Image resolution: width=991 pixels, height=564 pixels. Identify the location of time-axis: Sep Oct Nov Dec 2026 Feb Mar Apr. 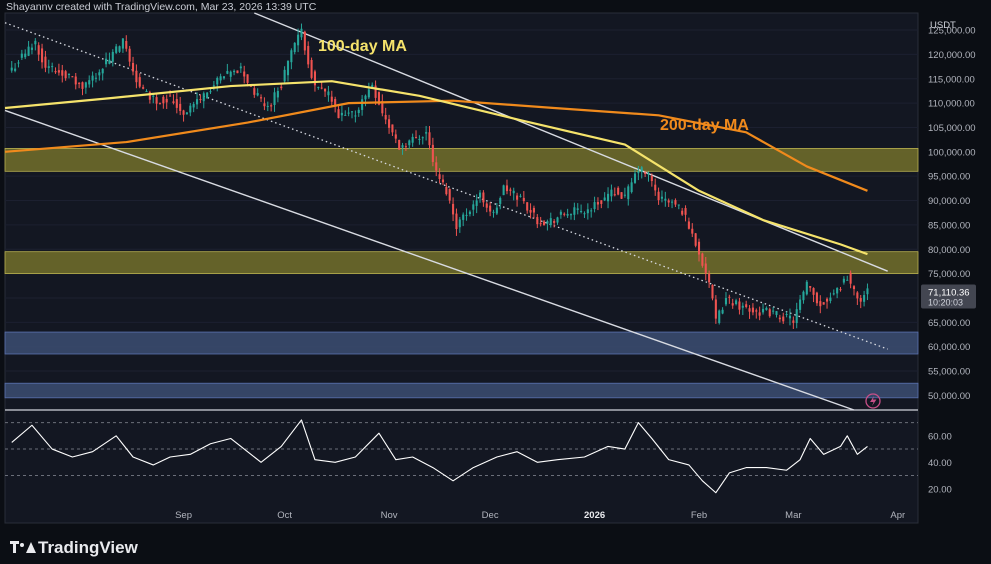
(540, 515).